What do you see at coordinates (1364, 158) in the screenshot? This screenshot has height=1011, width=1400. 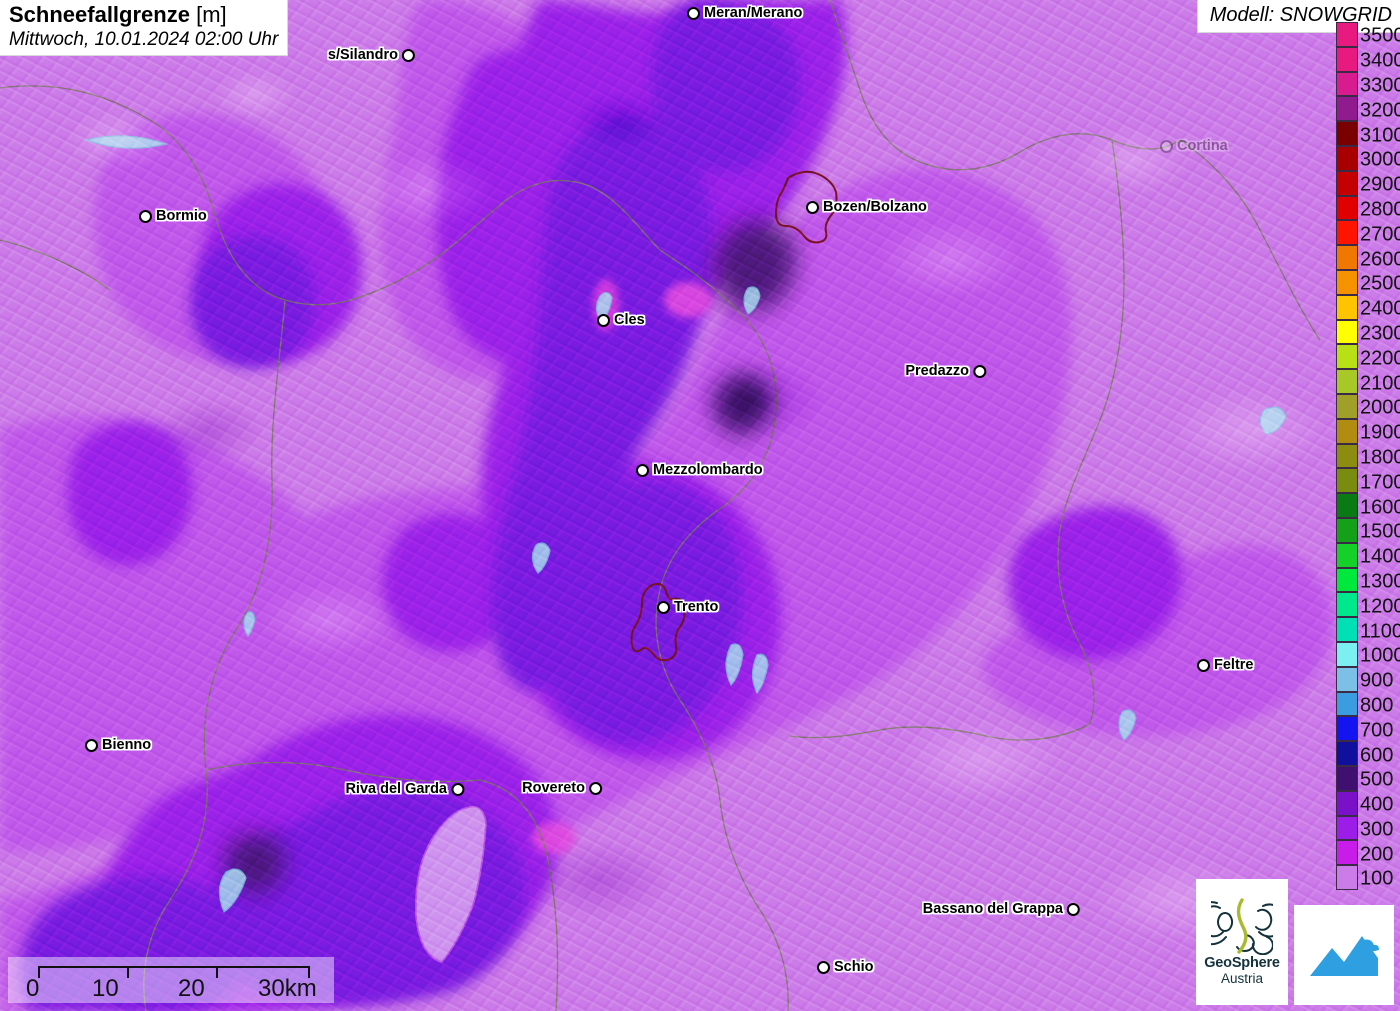 I see `legend-row: 3000` at bounding box center [1364, 158].